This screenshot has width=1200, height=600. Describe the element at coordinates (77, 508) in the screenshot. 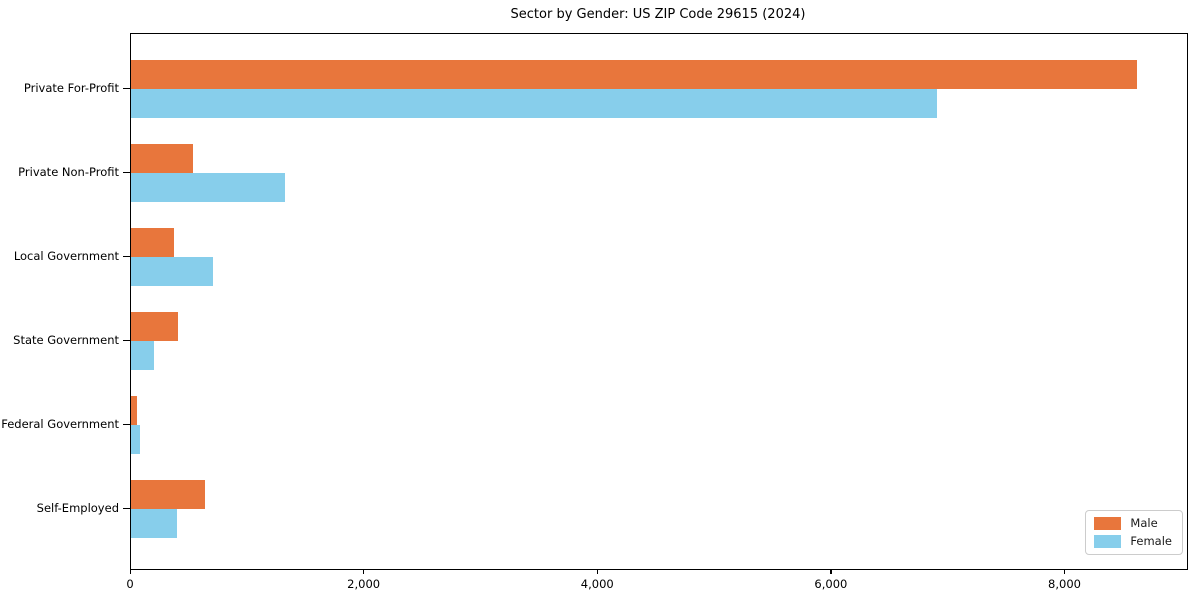

I see `y-tick-label-self-employed: Self-Employed` at that location.